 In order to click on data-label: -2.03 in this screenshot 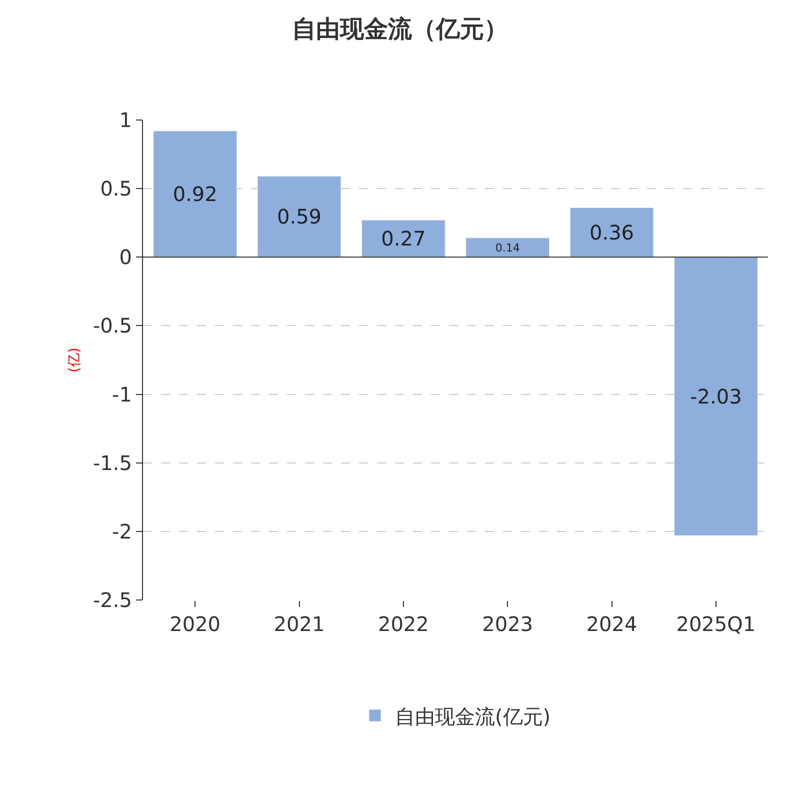, I will do `click(716, 396)`.